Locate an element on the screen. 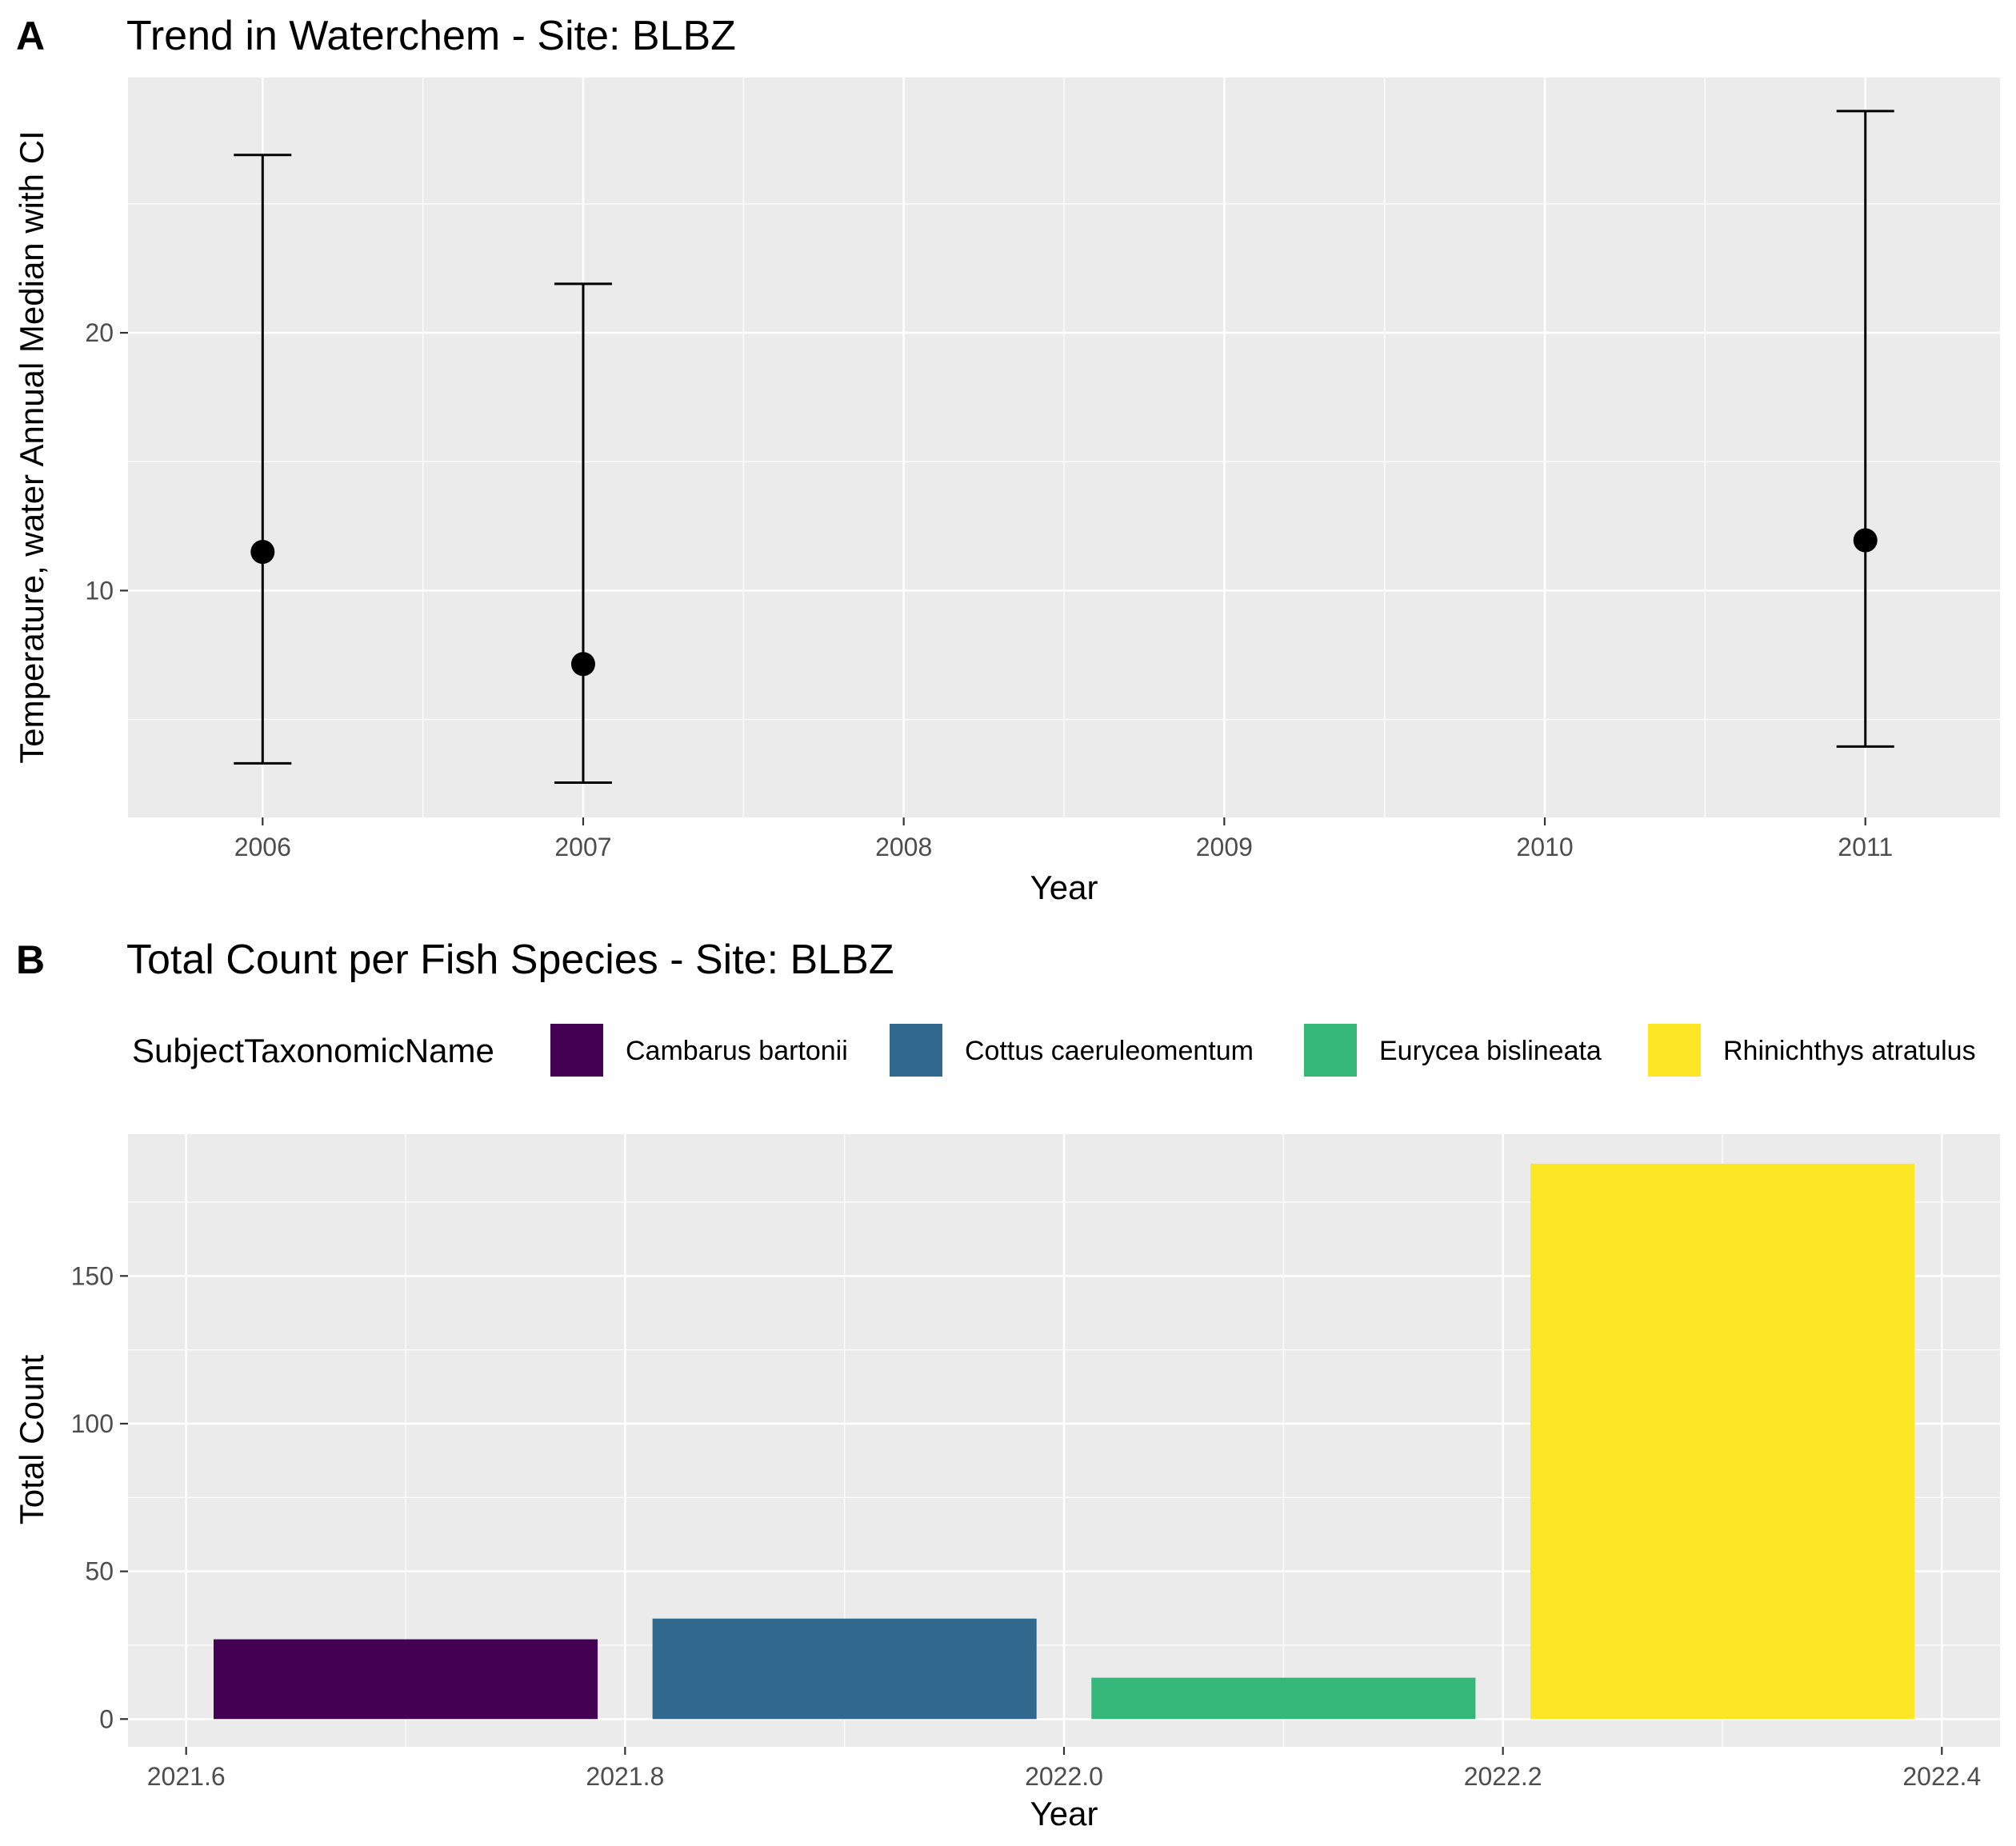 The height and width of the screenshot is (1846, 2016). x-tick-label: 2021.8 is located at coordinates (625, 1776).